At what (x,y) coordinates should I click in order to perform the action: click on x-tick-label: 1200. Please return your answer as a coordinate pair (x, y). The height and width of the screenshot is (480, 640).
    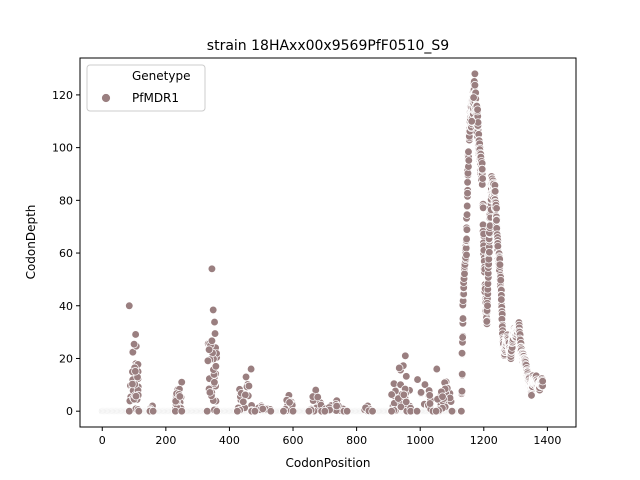
    Looking at the image, I should click on (484, 440).